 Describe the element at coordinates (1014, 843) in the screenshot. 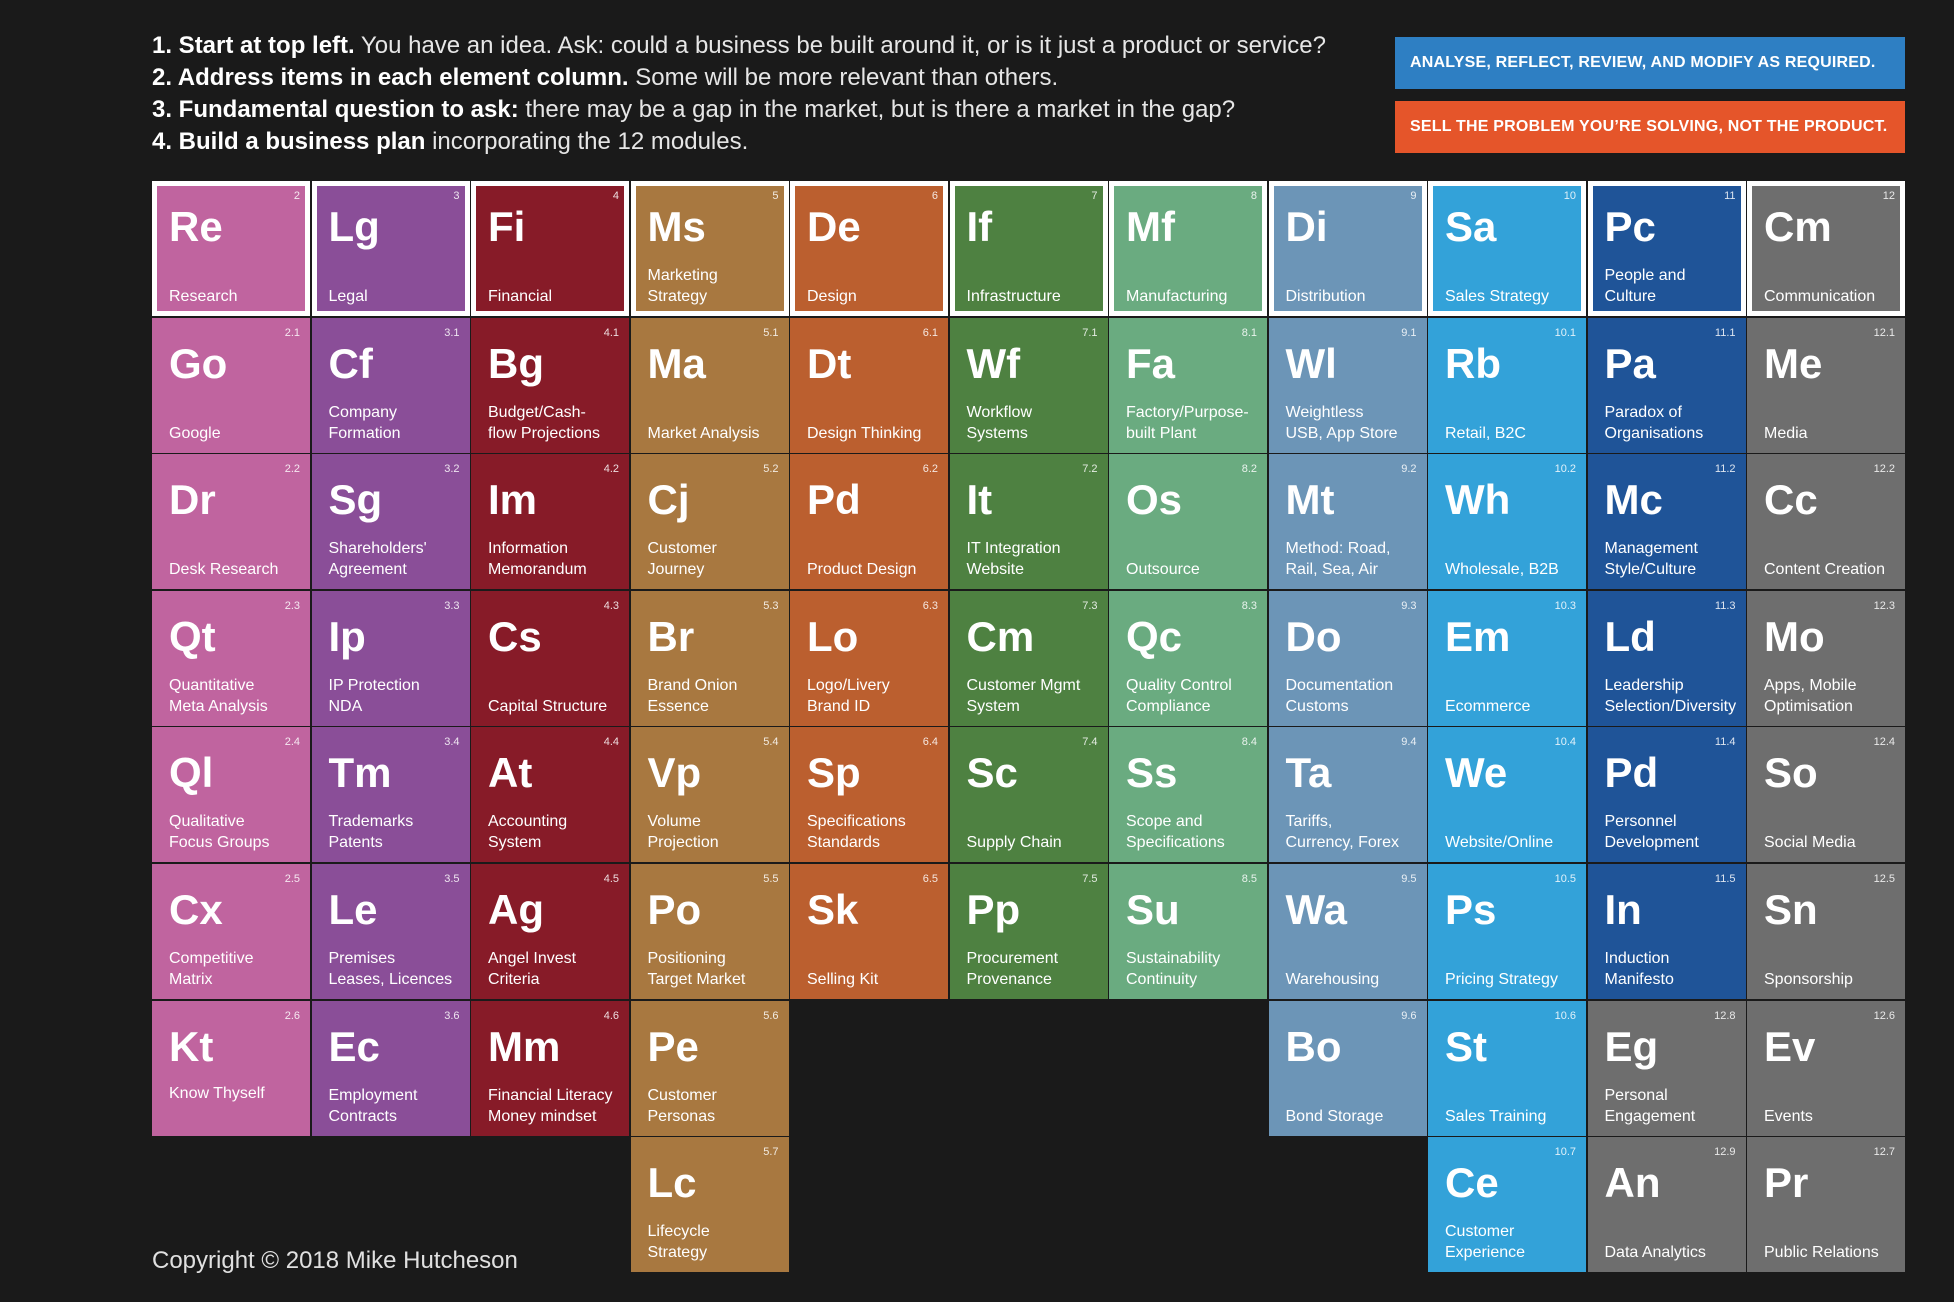

I see `element-name: Supply Chain` at that location.